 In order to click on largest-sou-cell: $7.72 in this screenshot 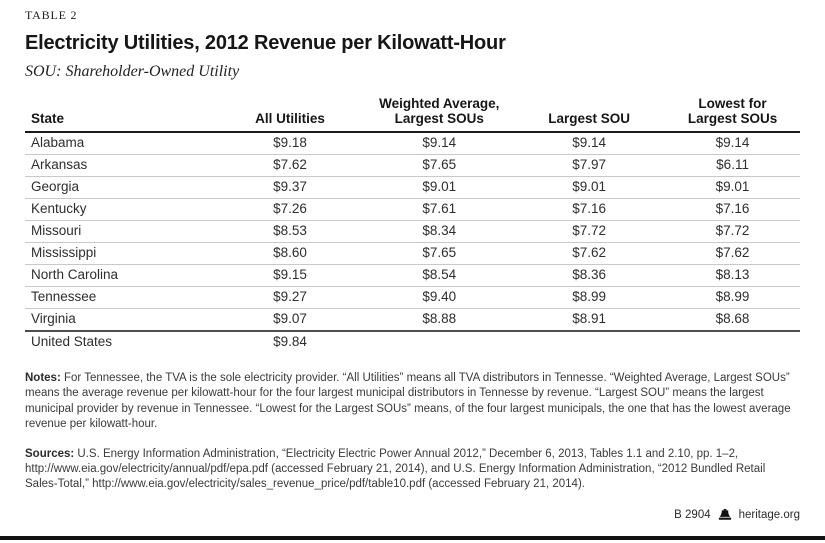, I will do `click(589, 231)`.